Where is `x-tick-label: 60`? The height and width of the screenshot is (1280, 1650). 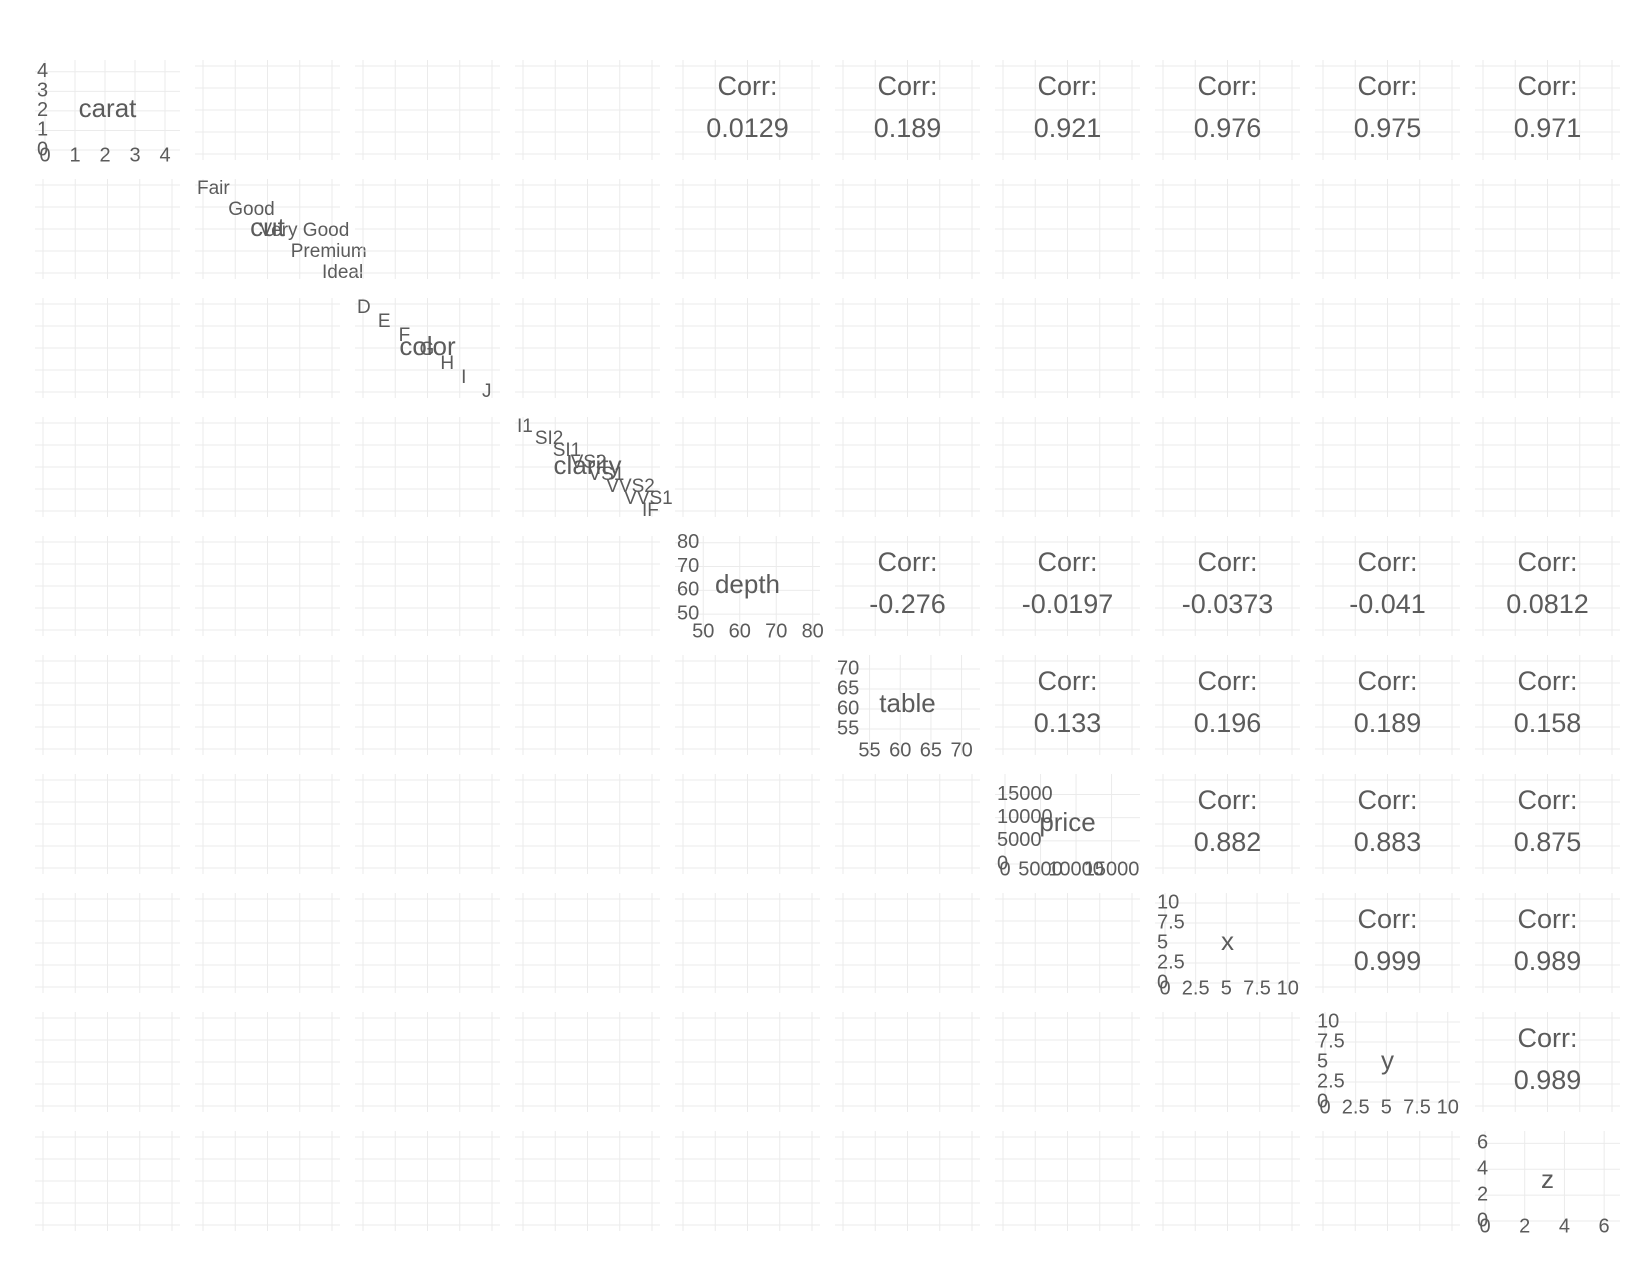
x-tick-label: 60 is located at coordinates (740, 631).